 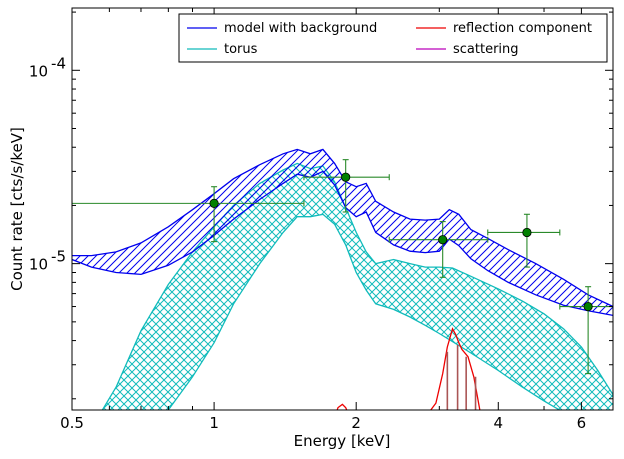 What do you see at coordinates (486, 49) in the screenshot?
I see `legend-label-scattering: scattering` at bounding box center [486, 49].